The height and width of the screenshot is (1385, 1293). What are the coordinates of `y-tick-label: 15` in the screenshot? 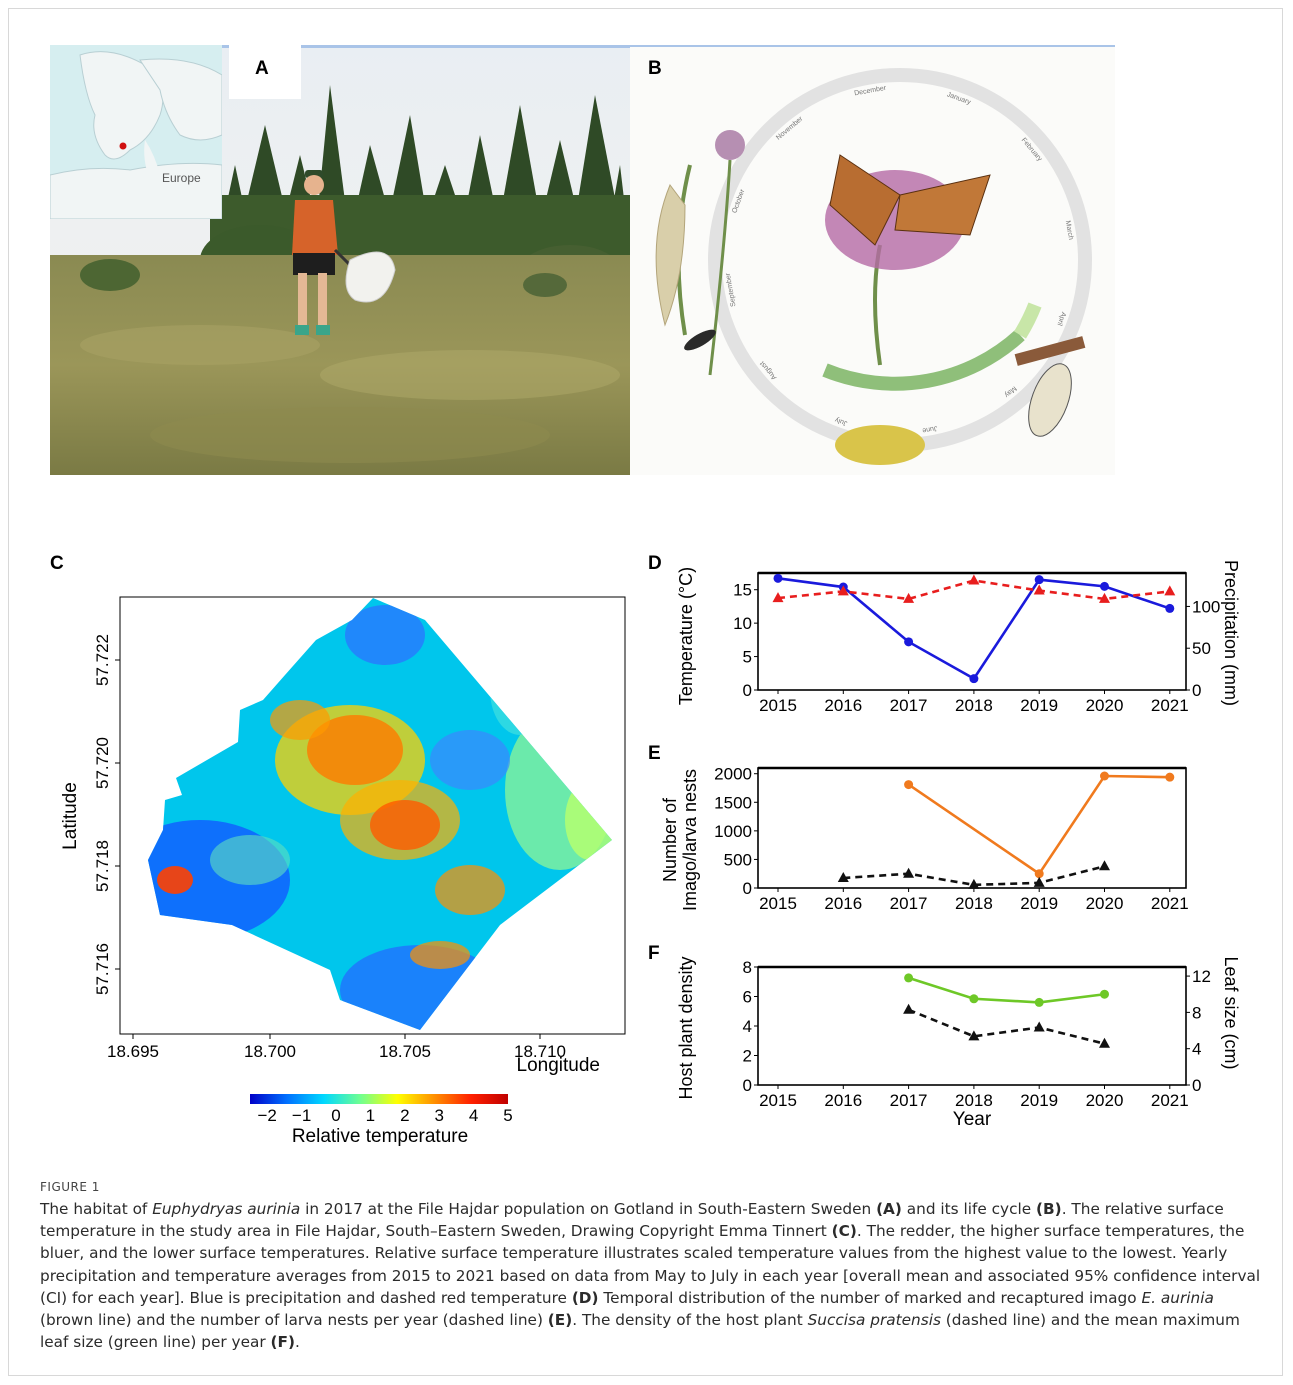 It's located at (742, 590).